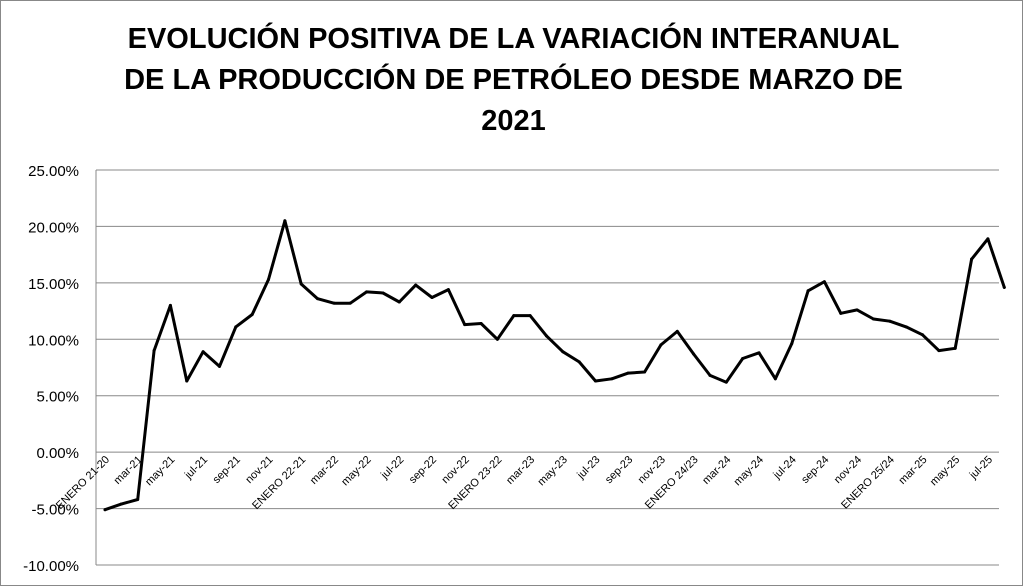 Image resolution: width=1023 pixels, height=586 pixels. What do you see at coordinates (392, 468) in the screenshot?
I see `x-tick-label: jul-22` at bounding box center [392, 468].